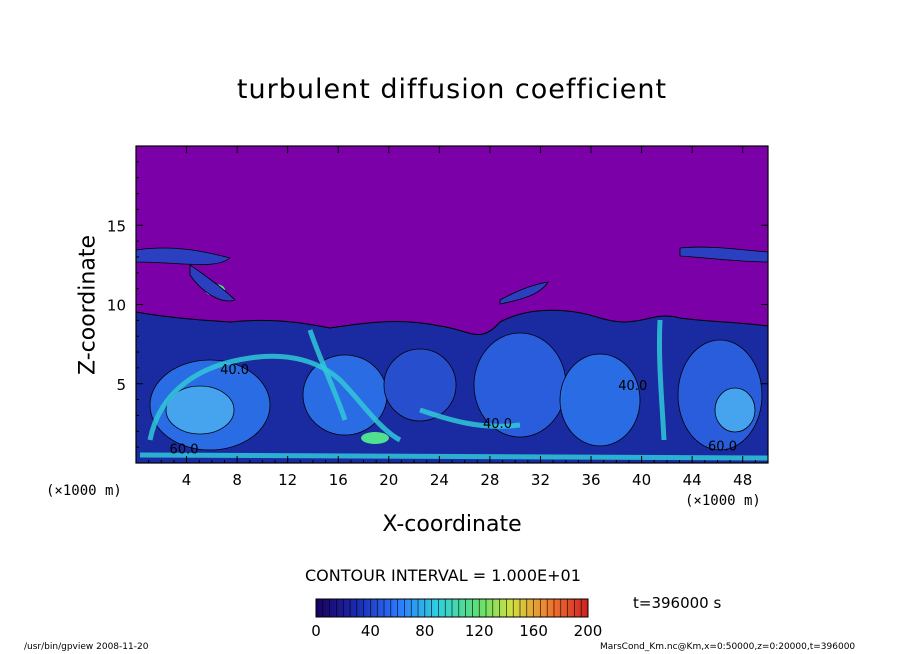 The width and height of the screenshot is (904, 654). What do you see at coordinates (375, 438) in the screenshot?
I see `peak-patch` at bounding box center [375, 438].